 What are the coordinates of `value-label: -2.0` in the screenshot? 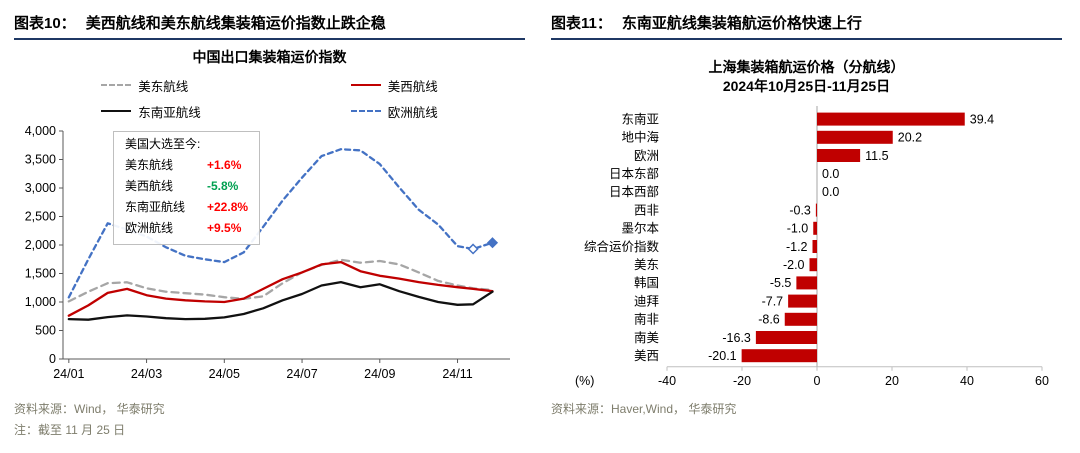 It's located at (793, 265).